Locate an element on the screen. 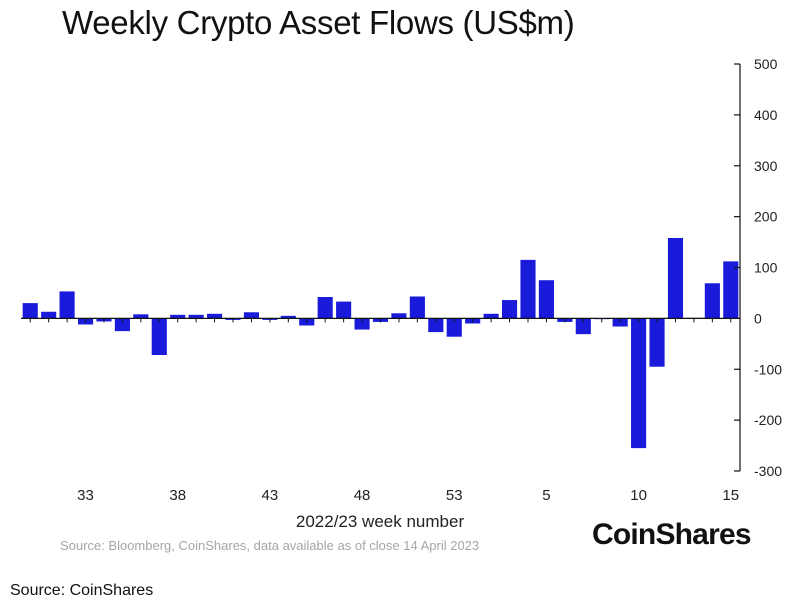 This screenshot has height=606, width=812. y-tick-label: -300 is located at coordinates (768, 471).